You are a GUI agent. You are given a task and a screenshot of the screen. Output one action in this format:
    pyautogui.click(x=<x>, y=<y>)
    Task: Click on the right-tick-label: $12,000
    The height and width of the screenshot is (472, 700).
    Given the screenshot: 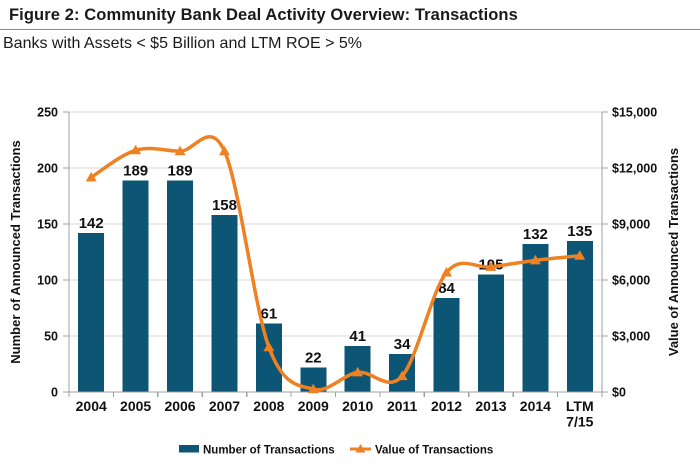 What is the action you would take?
    pyautogui.click(x=634, y=169)
    